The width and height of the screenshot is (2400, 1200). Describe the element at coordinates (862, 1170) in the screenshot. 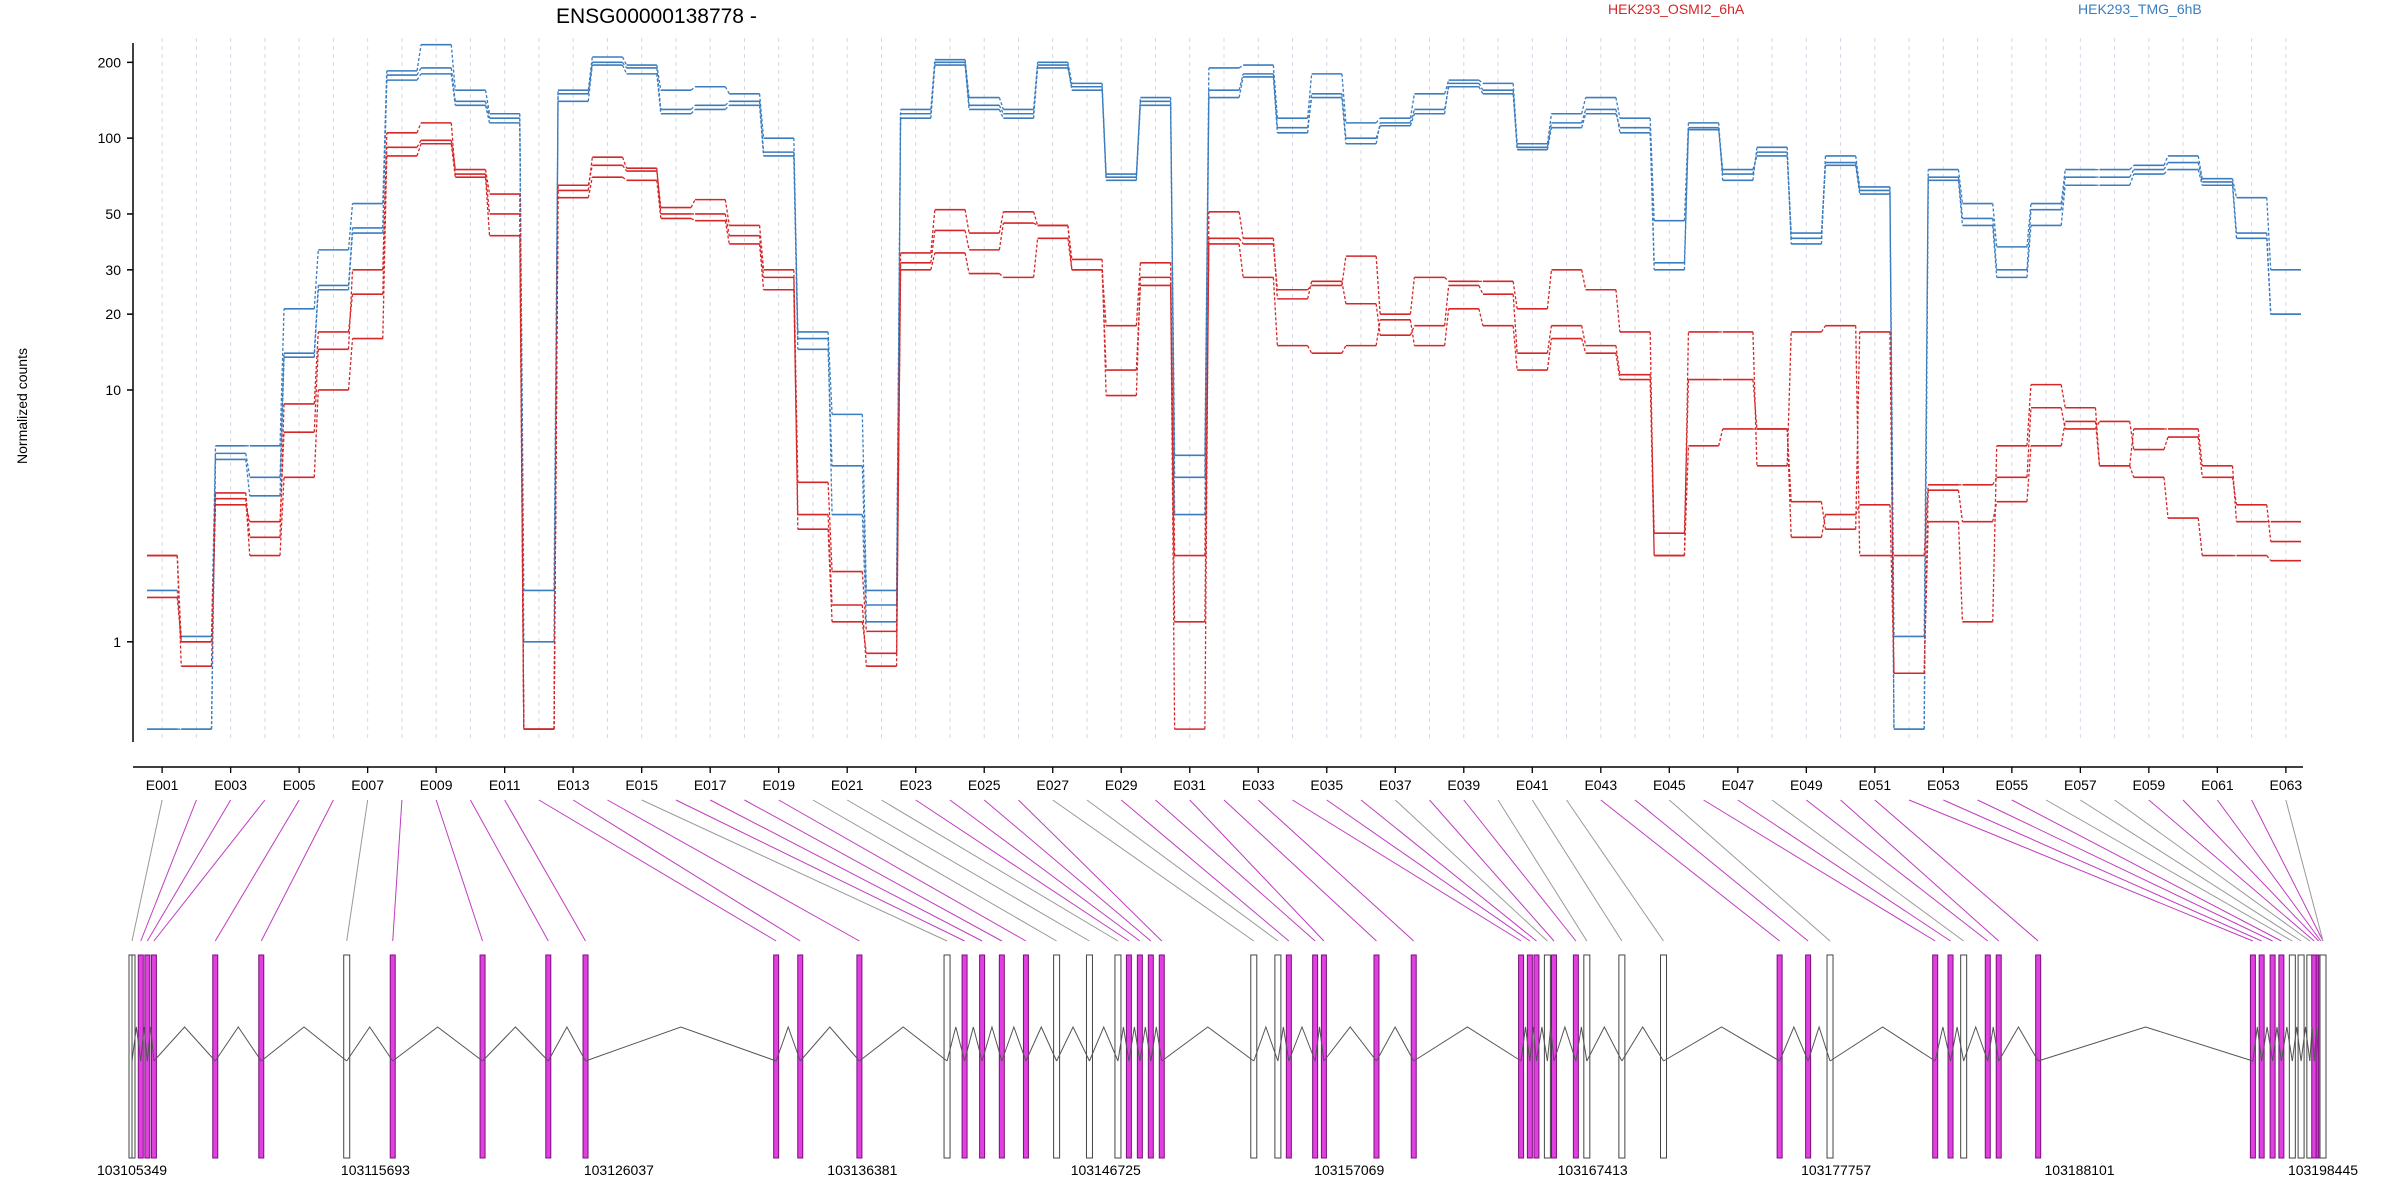

I see `coordinate-tick-label: 103136381` at that location.